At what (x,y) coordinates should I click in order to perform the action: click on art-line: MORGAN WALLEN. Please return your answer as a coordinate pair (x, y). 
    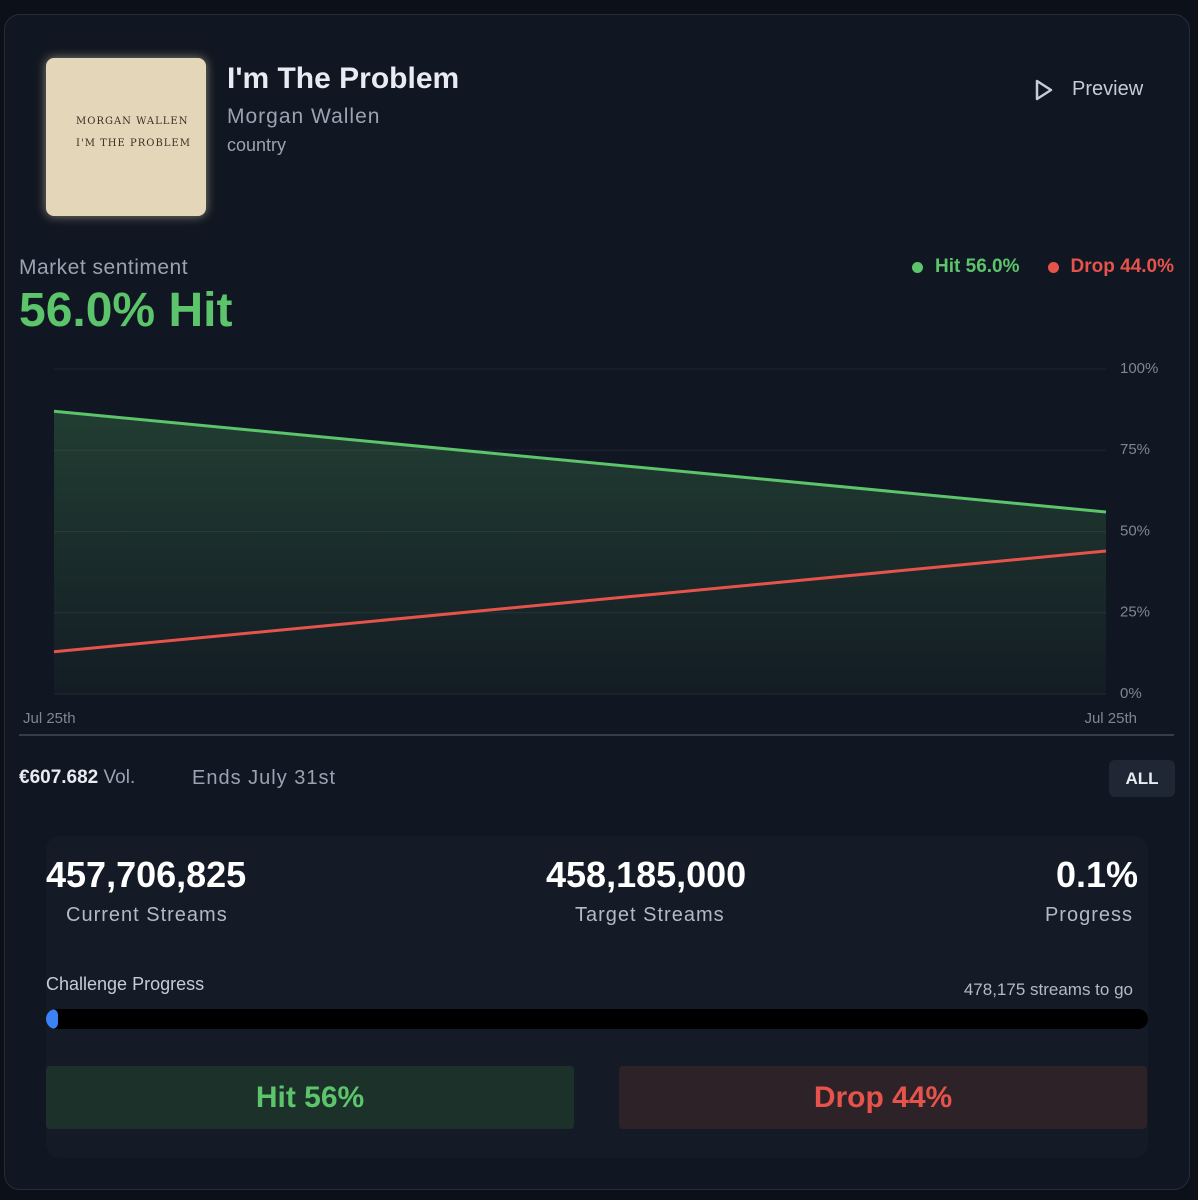
    Looking at the image, I should click on (132, 121).